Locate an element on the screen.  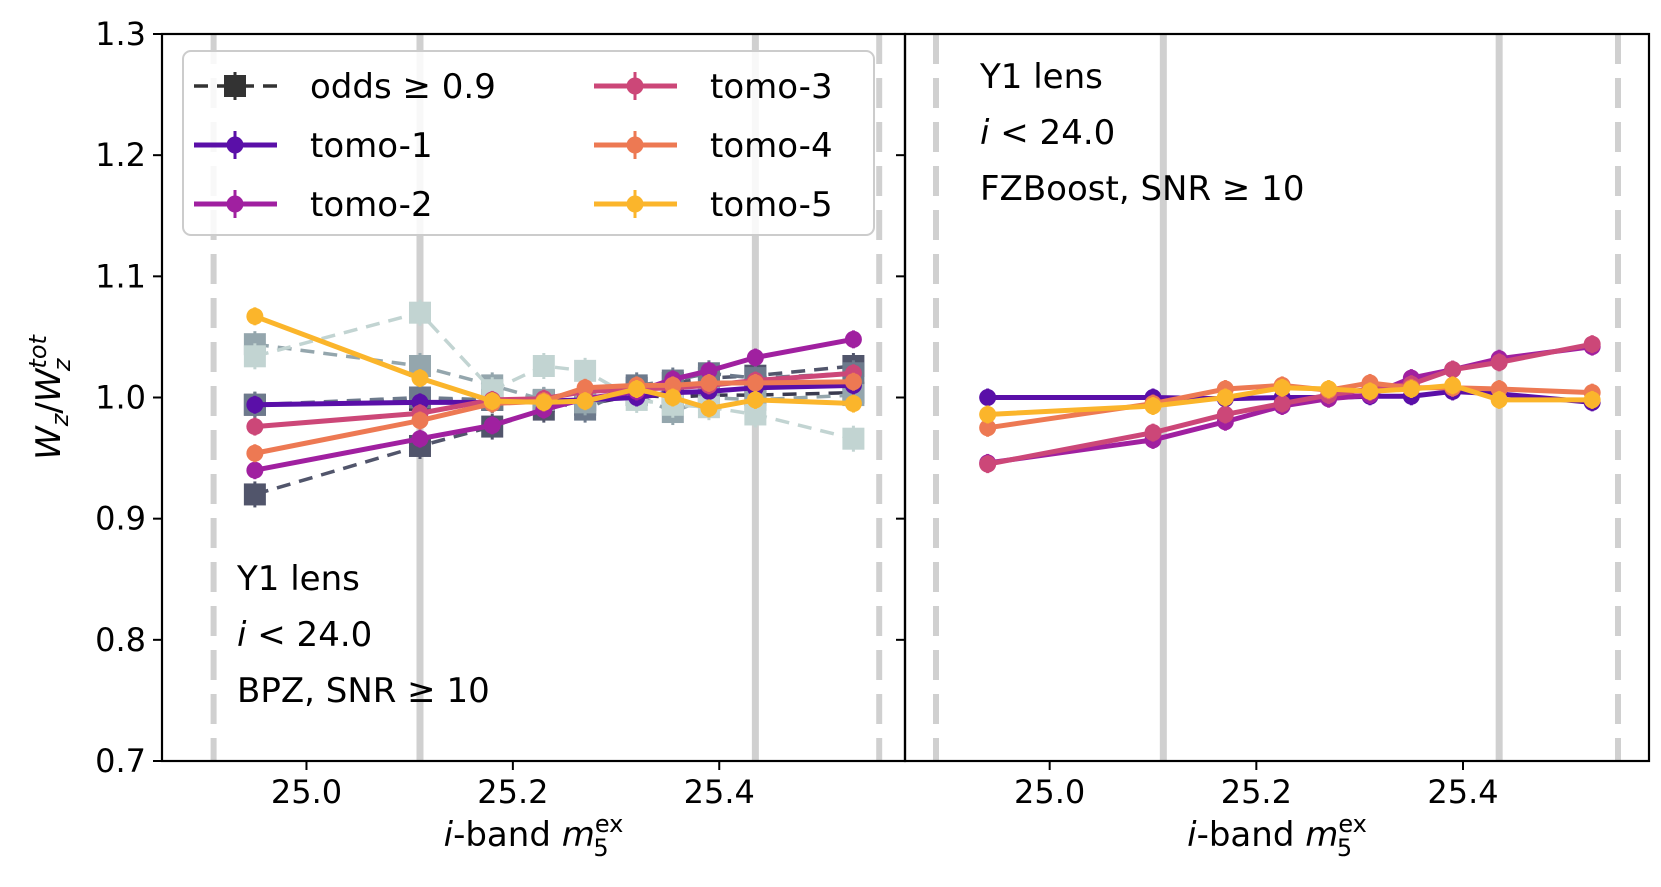
legend-entry: tomo-2 is located at coordinates (313, 205).